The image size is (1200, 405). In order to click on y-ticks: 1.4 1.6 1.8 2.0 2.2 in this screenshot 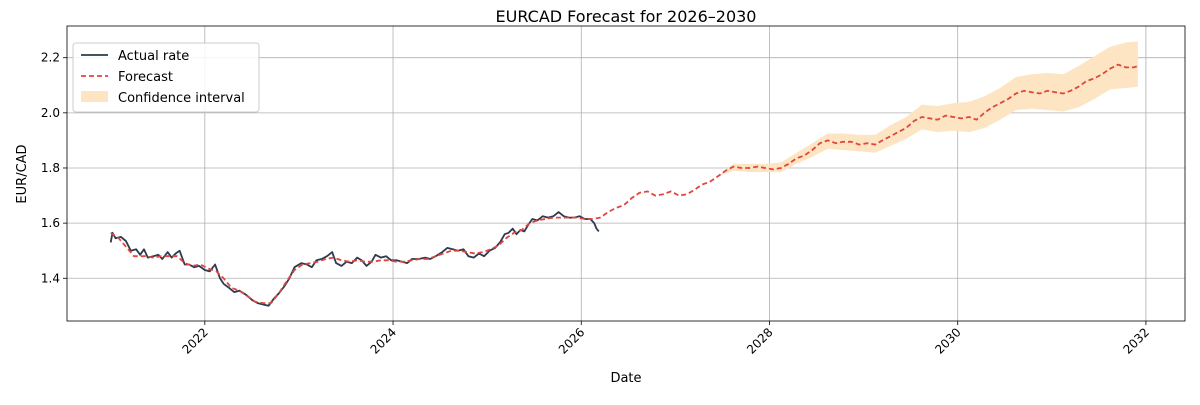, I will do `click(54, 168)`.